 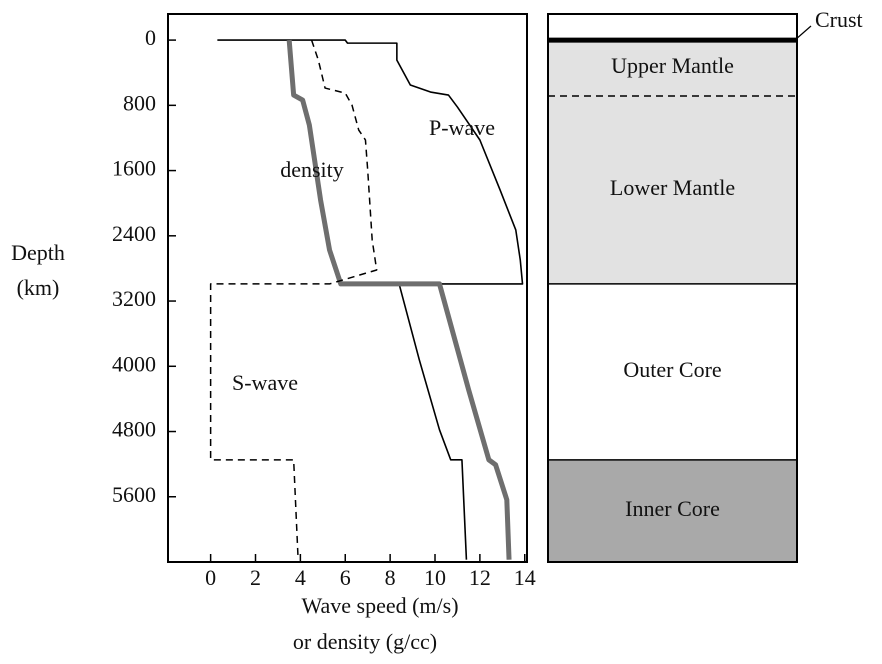 I want to click on series-label: S-wave, so click(x=265, y=382).